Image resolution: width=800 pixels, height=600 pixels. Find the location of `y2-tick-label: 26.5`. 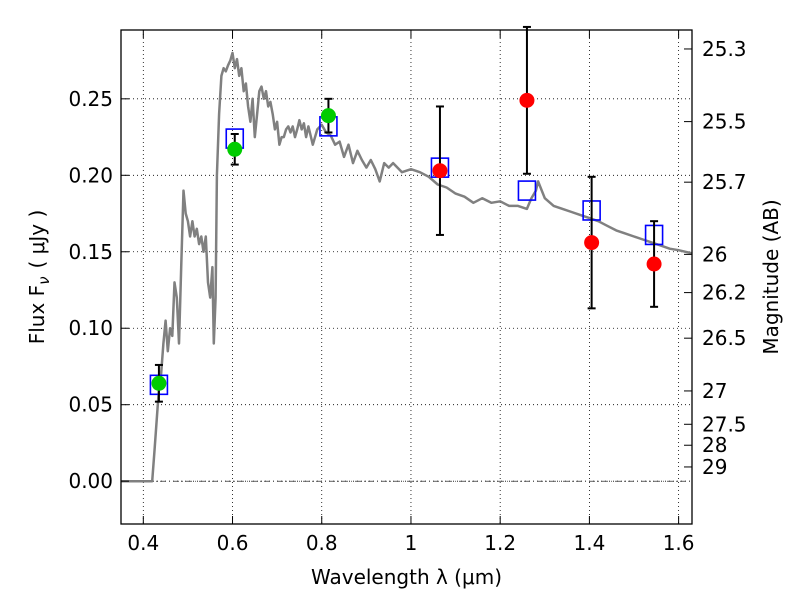

y2-tick-label: 26.5 is located at coordinates (724, 338).